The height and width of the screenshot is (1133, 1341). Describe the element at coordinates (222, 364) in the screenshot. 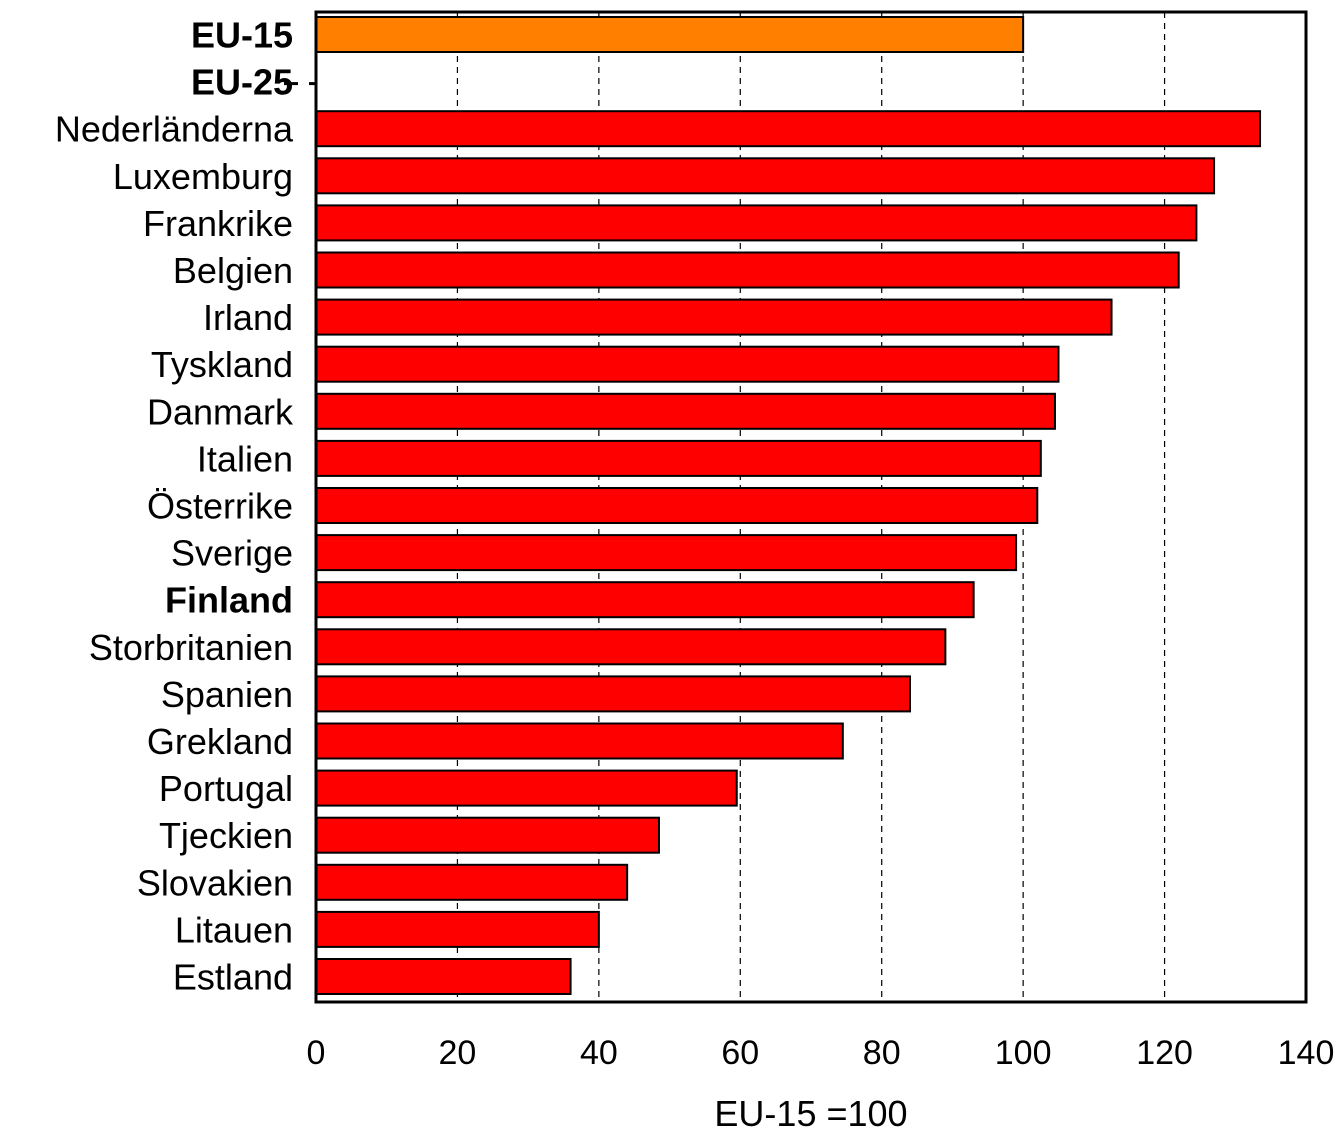

I see `category-label-tyskland: Tyskland` at that location.